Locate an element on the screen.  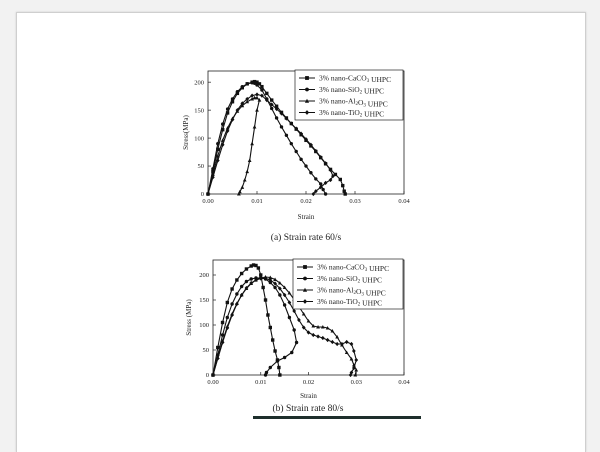
x-tick-label: 0.00 is located at coordinates (212, 382).